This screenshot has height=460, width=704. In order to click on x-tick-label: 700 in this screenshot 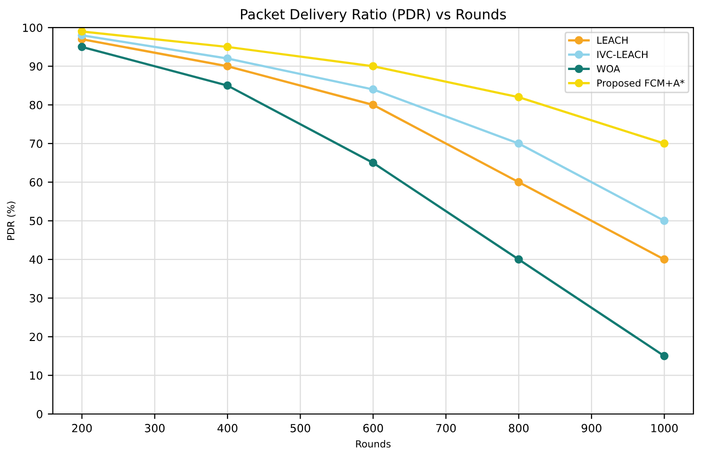, I will do `click(446, 428)`.